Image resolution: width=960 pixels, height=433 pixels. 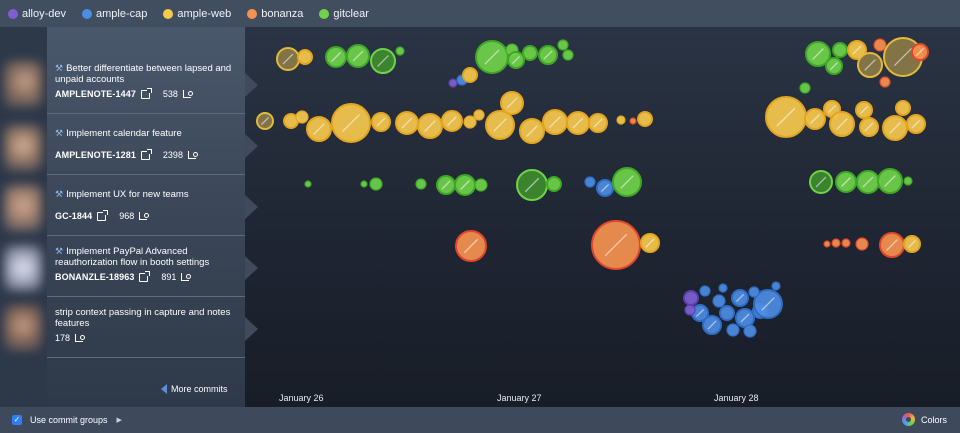 What do you see at coordinates (122, 13) in the screenshot?
I see `legend-label: ample-cap` at bounding box center [122, 13].